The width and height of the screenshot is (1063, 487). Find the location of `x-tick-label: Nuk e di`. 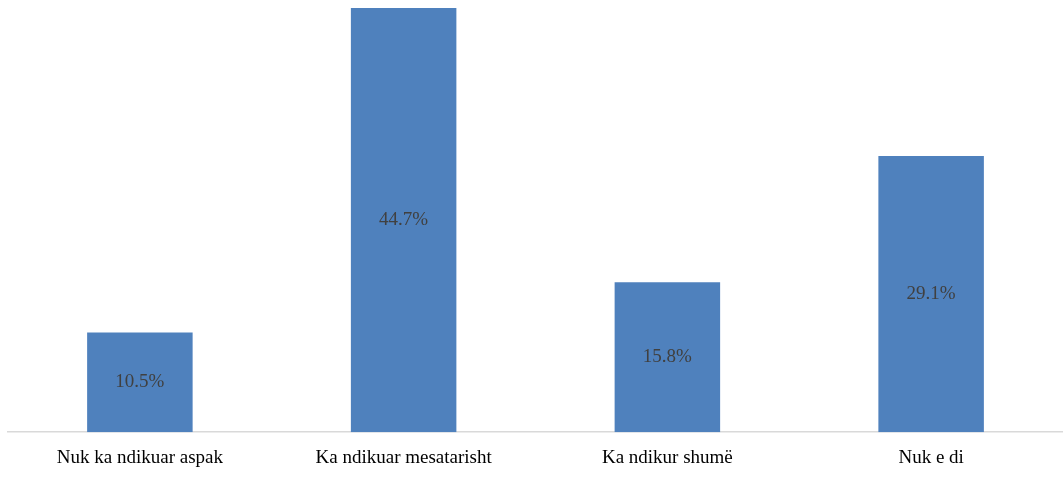

x-tick-label: Nuk e di is located at coordinates (931, 456).